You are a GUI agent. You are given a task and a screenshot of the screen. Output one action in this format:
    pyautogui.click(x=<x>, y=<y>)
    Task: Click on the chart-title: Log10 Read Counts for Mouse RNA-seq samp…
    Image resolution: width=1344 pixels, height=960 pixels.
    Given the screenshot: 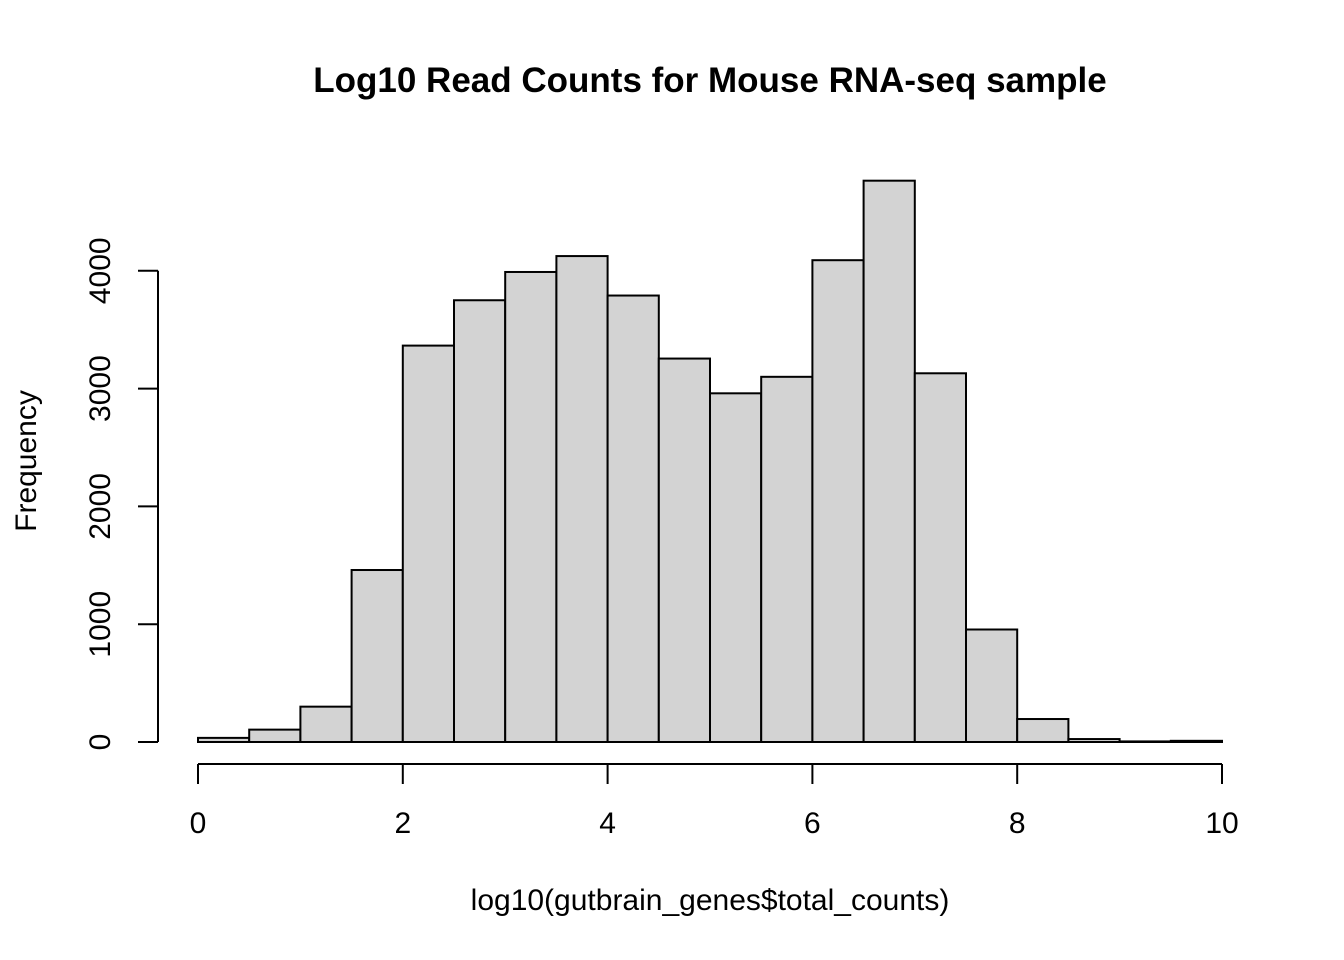 What is the action you would take?
    pyautogui.click(x=709, y=80)
    